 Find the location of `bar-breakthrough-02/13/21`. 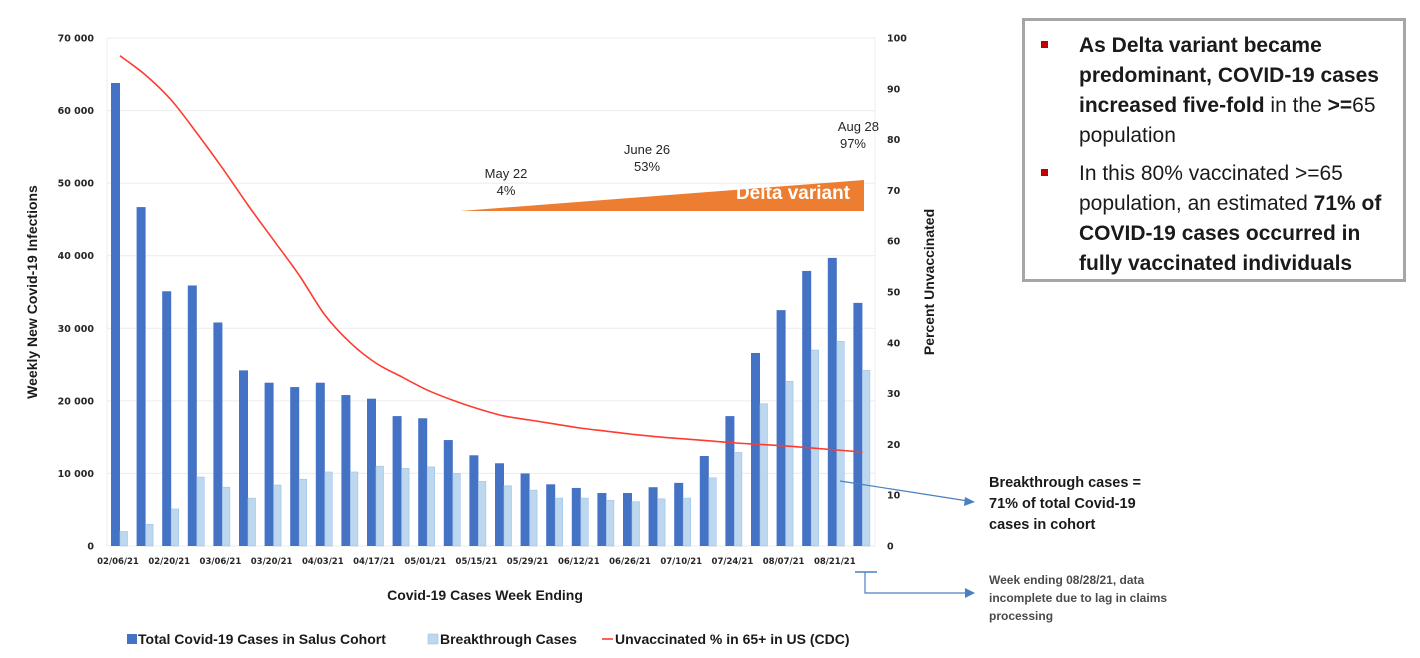

bar-breakthrough-02/13/21 is located at coordinates (149, 535).